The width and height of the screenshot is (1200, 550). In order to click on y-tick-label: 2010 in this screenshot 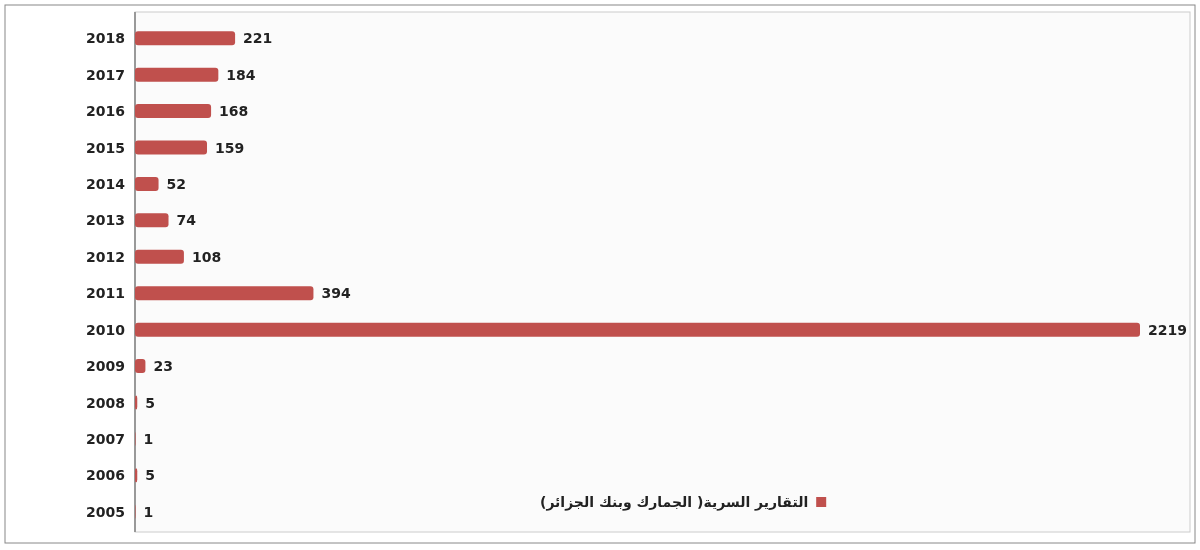, I will do `click(106, 329)`.